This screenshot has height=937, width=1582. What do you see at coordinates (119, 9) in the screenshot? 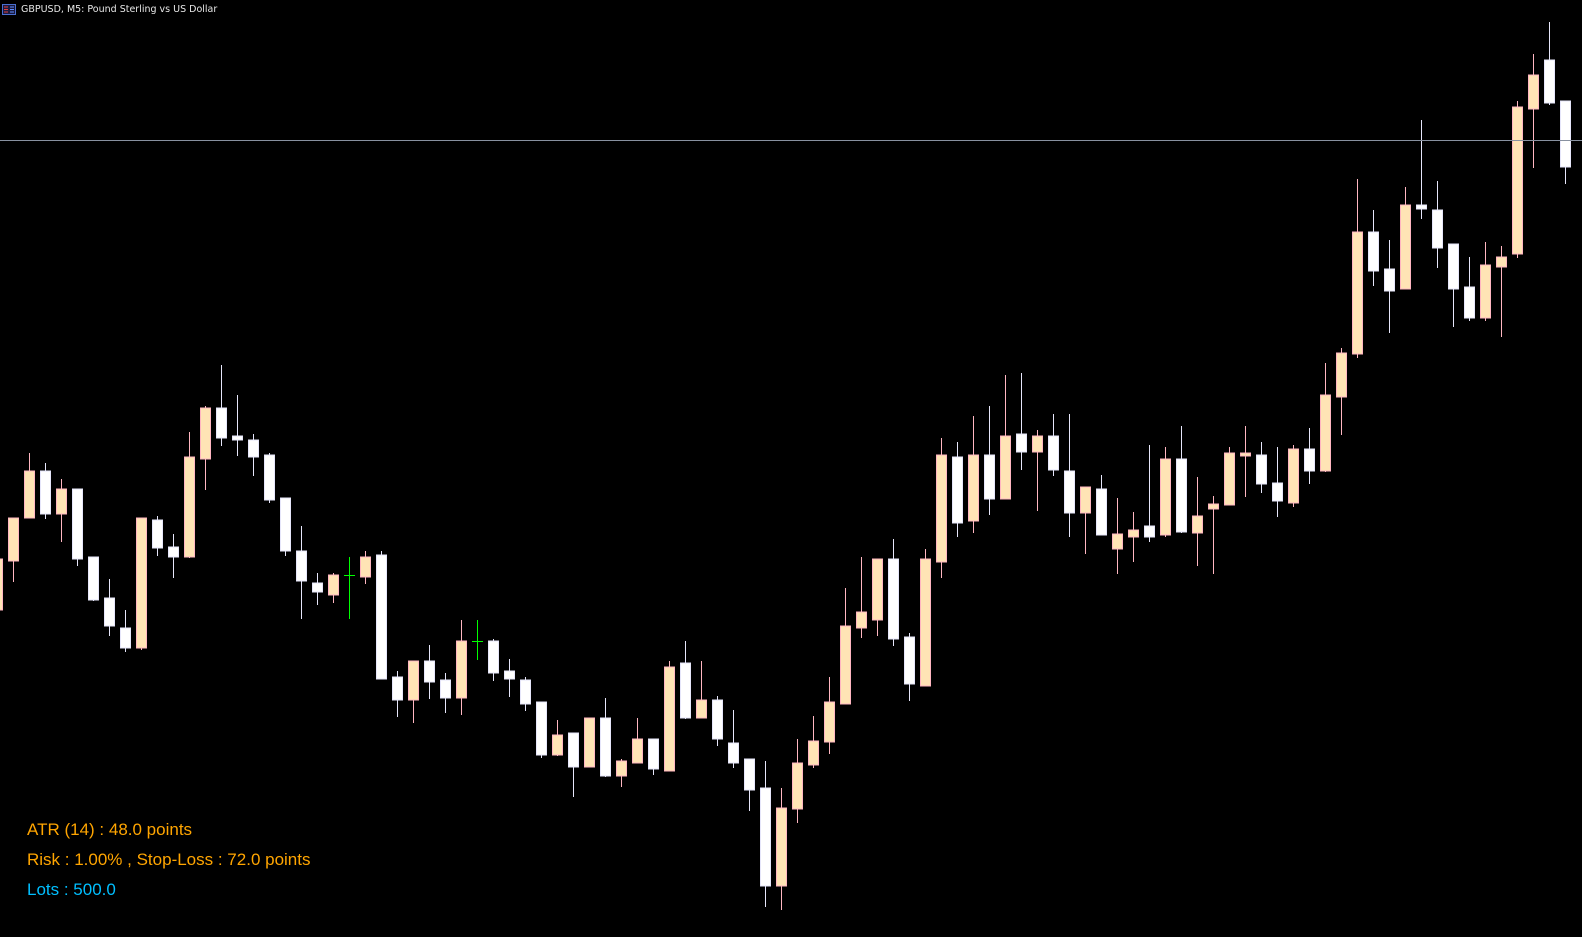
I see `chart-title: GBPUSD, M5: Pound Sterling vs US Dollar` at bounding box center [119, 9].